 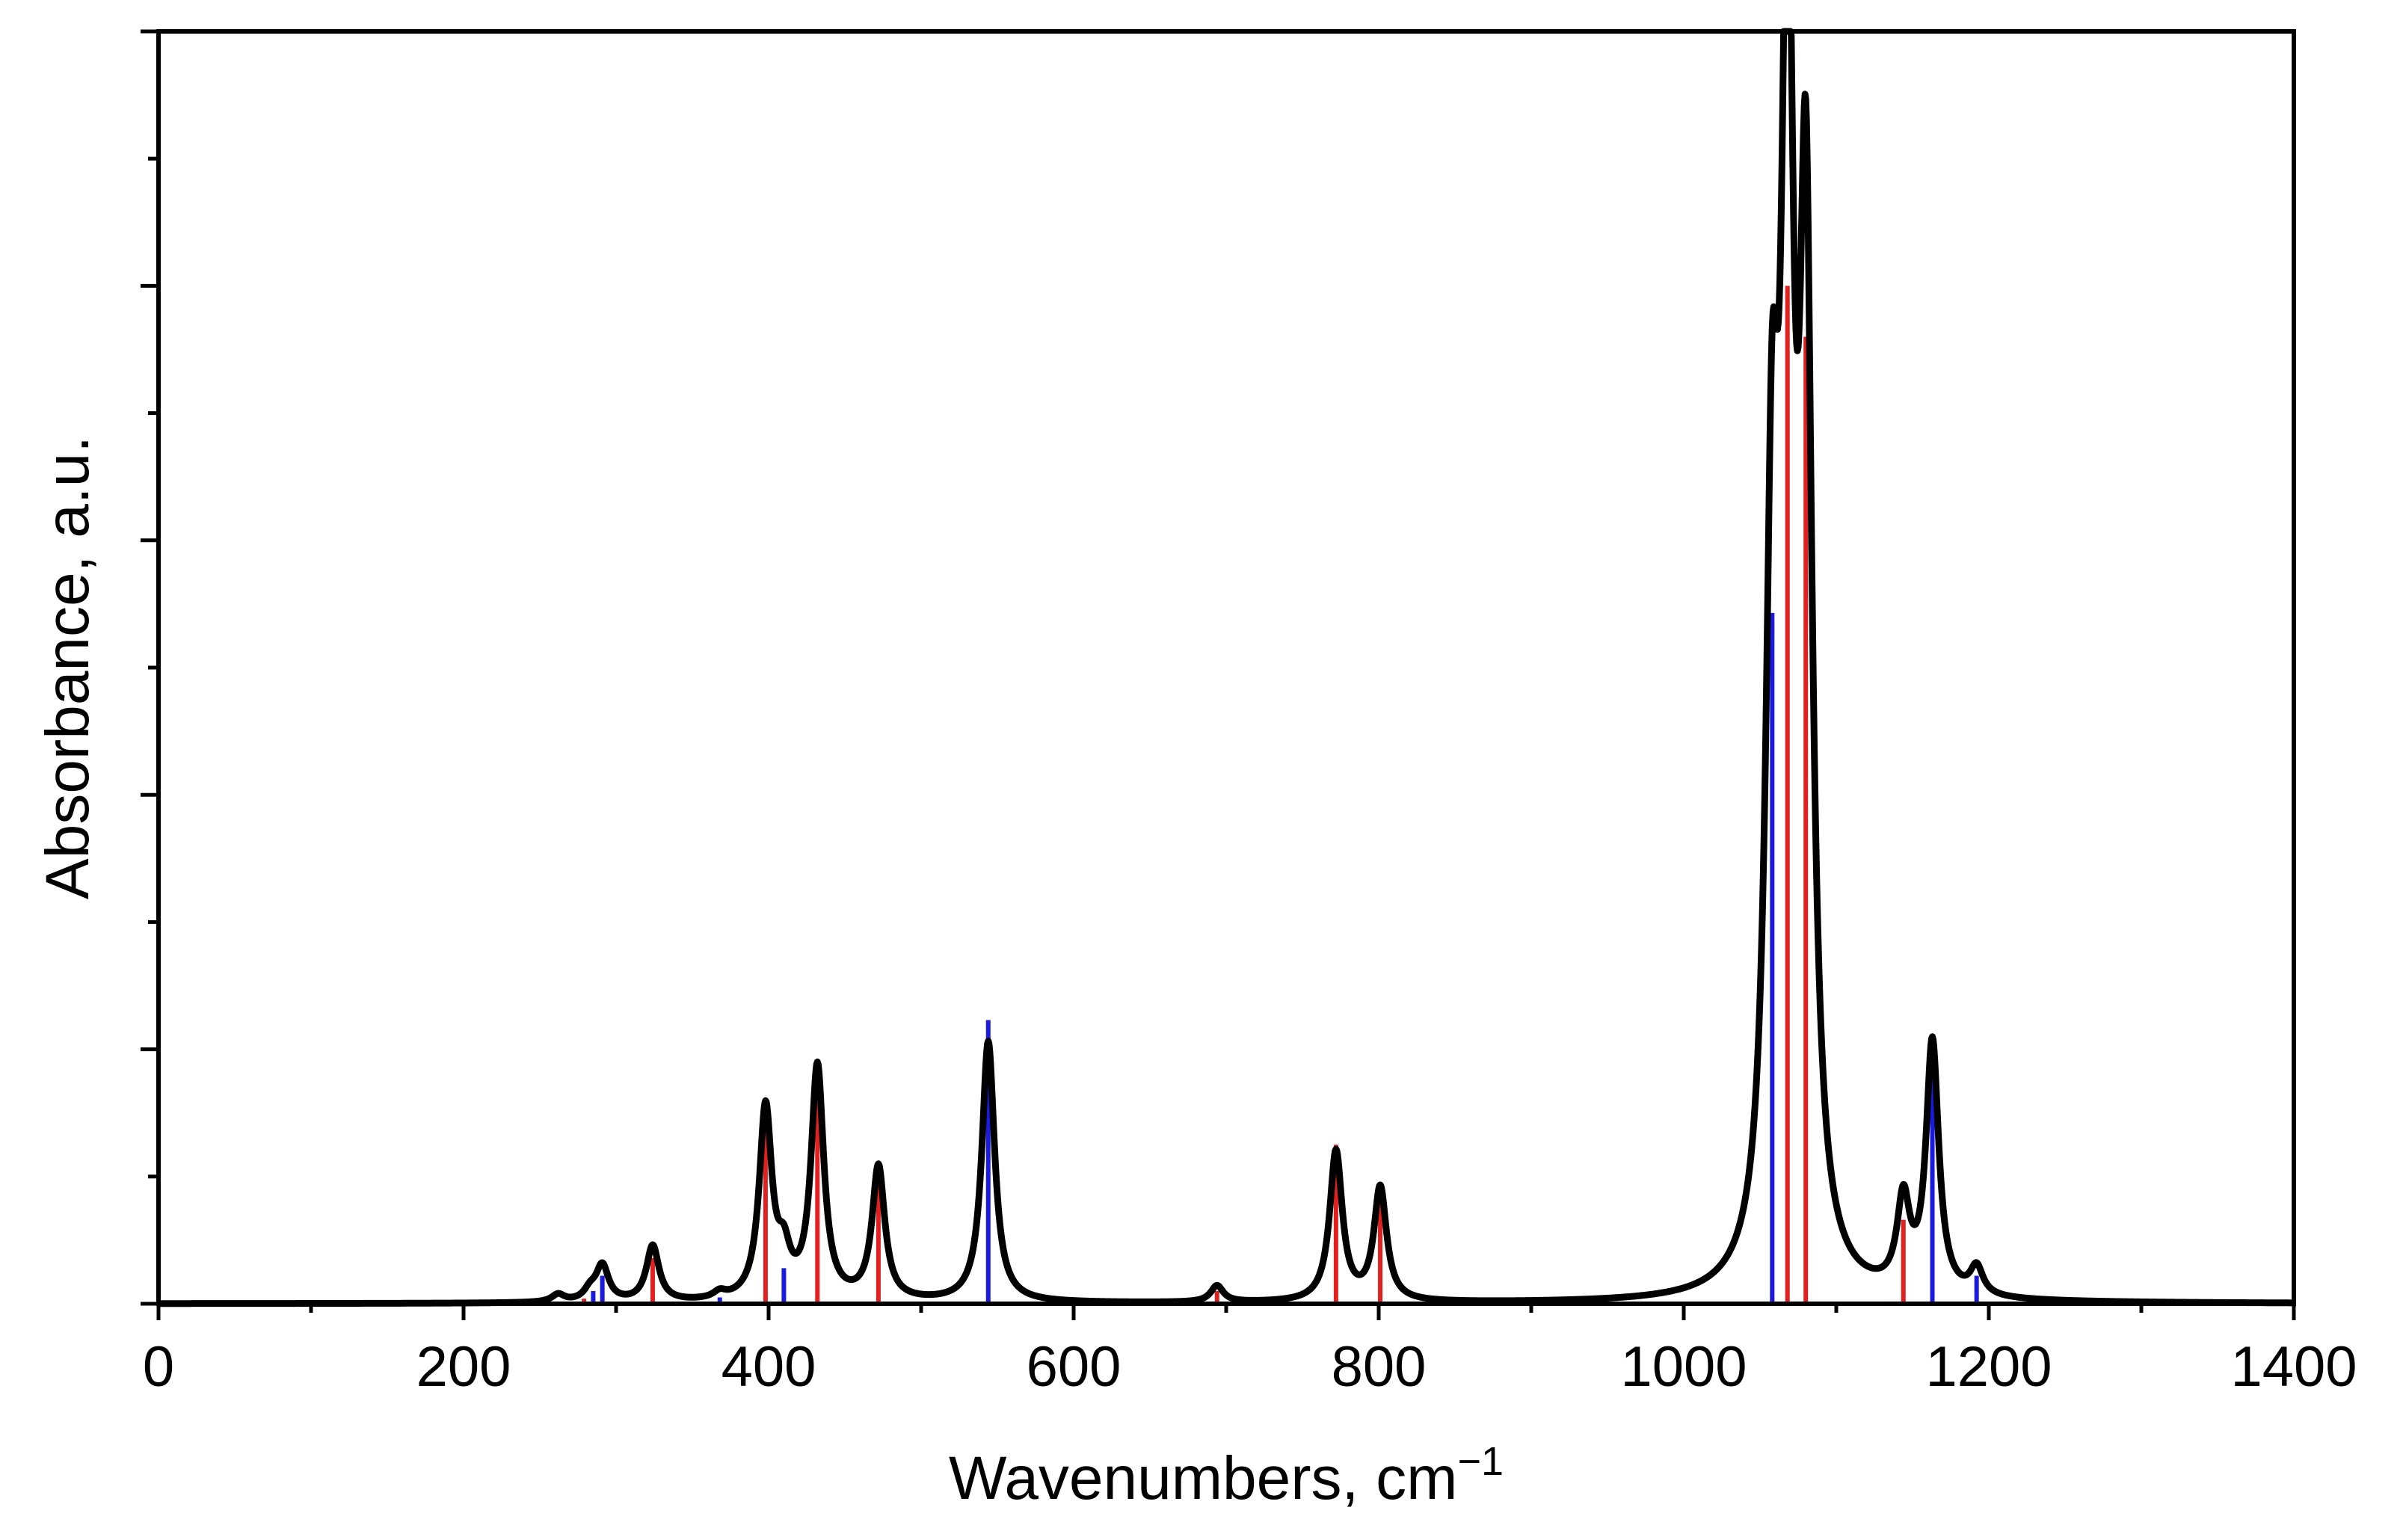 I want to click on x-axis-title-text: Wavenumbers, cm, so click(x=1203, y=1478).